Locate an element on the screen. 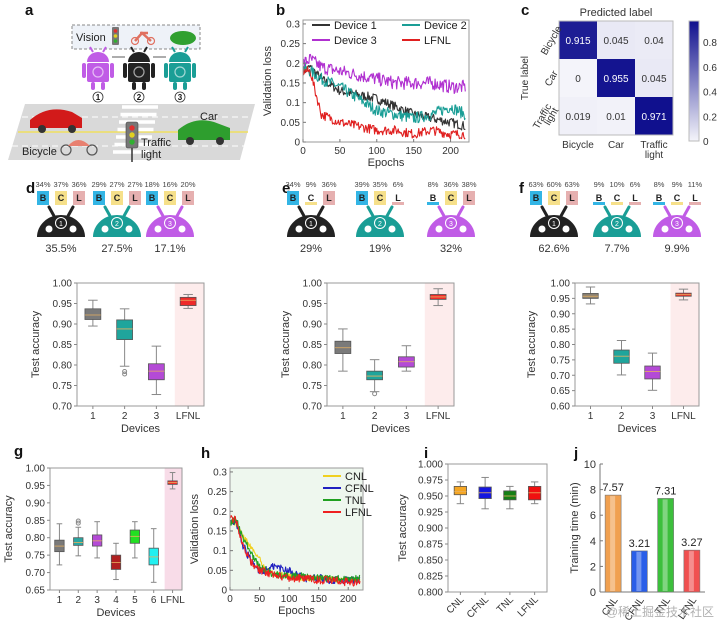  robot-number: 1 is located at coordinates (554, 224).